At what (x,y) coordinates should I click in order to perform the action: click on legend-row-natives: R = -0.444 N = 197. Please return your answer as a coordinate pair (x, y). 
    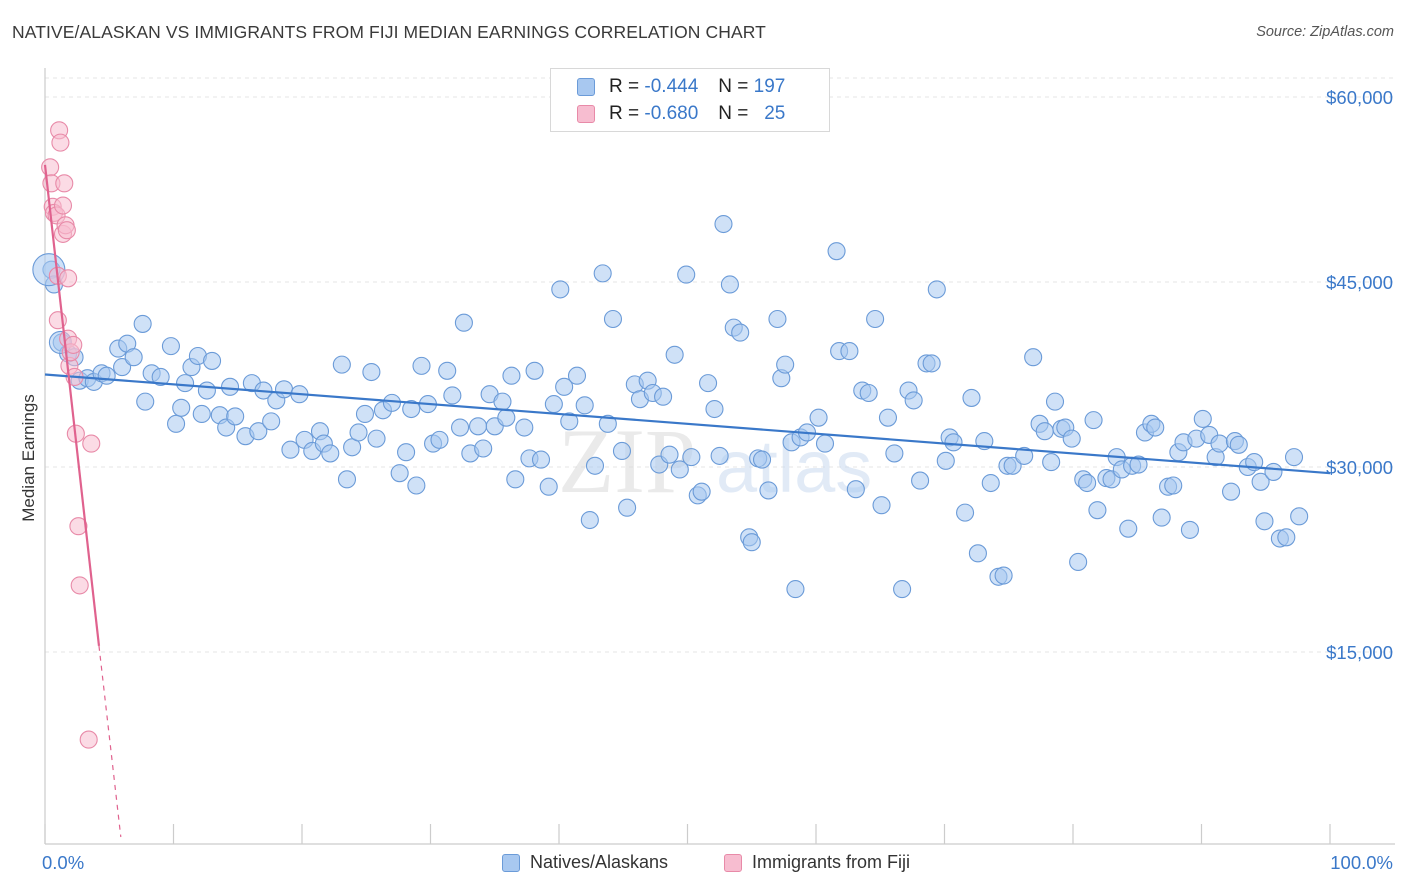
    Looking at the image, I should click on (681, 87).